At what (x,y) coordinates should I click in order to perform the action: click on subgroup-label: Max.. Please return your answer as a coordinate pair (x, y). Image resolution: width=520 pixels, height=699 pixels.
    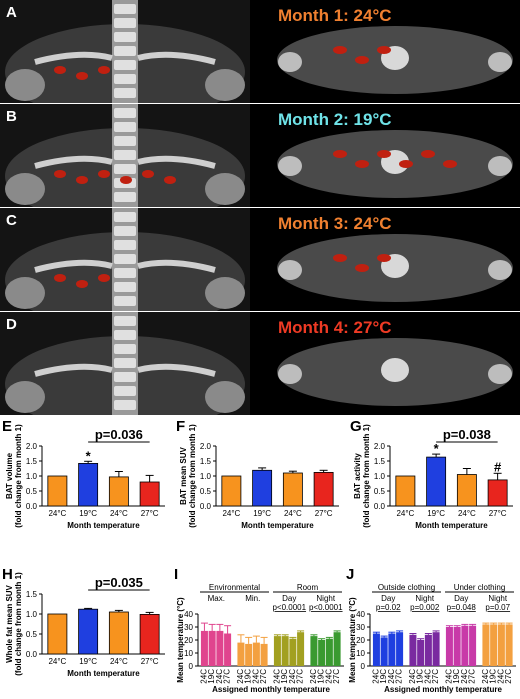
    Looking at the image, I should click on (216, 598).